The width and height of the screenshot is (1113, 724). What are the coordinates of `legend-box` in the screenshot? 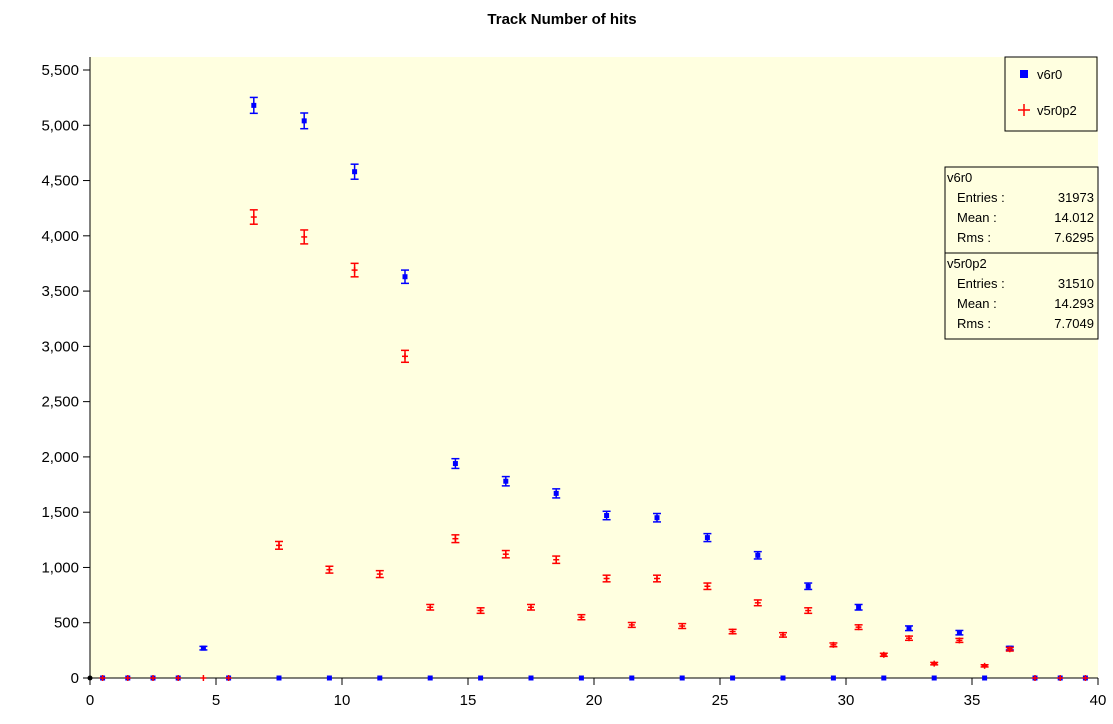 It's located at (1051, 94).